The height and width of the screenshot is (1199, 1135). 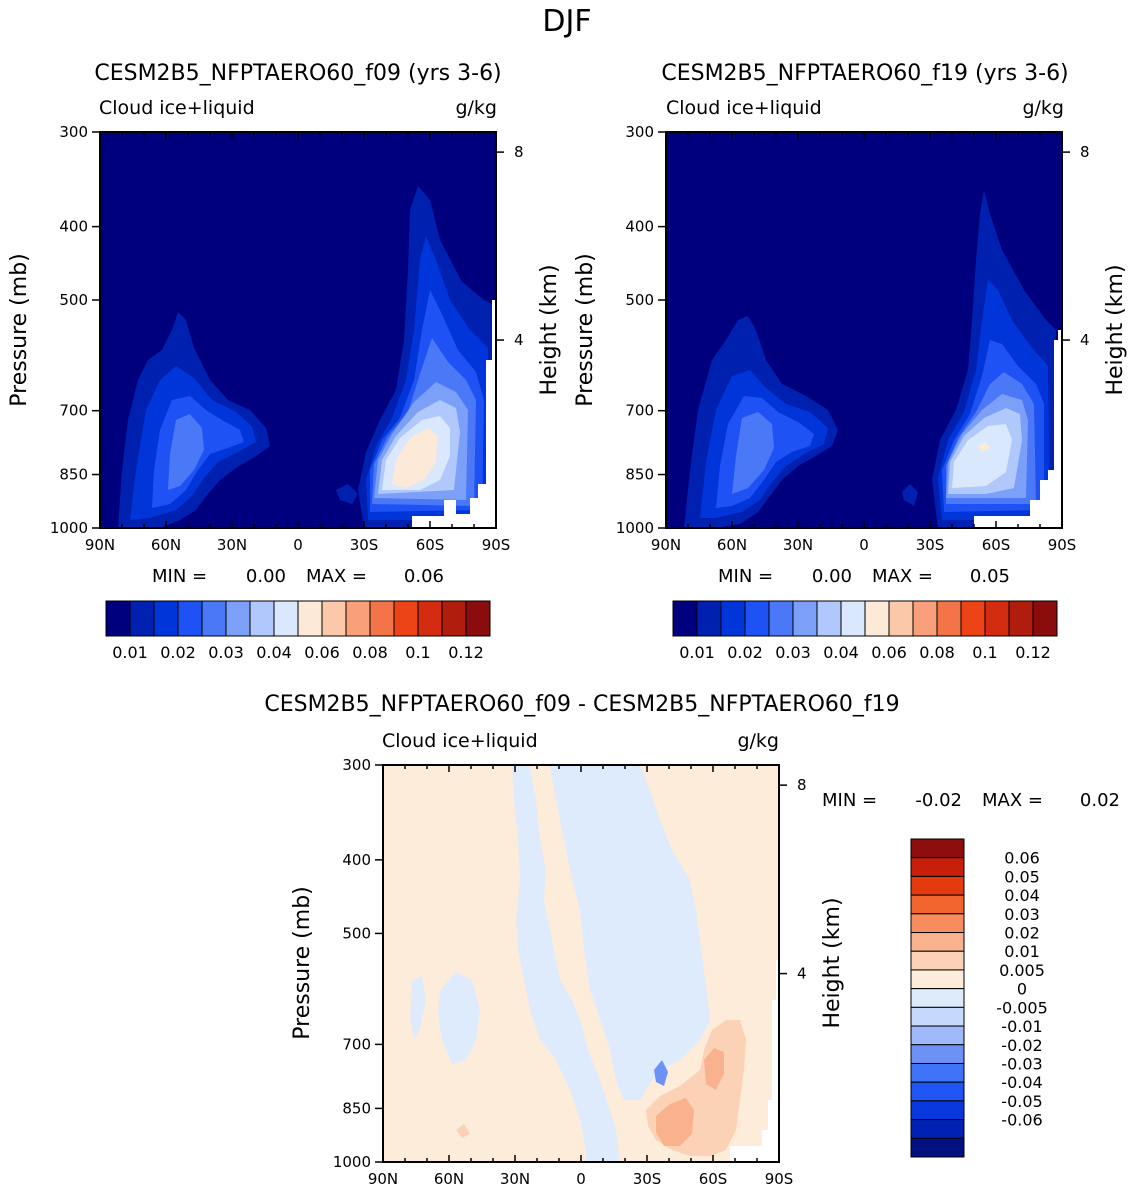 What do you see at coordinates (356, 765) in the screenshot?
I see `y-tick-label: 300` at bounding box center [356, 765].